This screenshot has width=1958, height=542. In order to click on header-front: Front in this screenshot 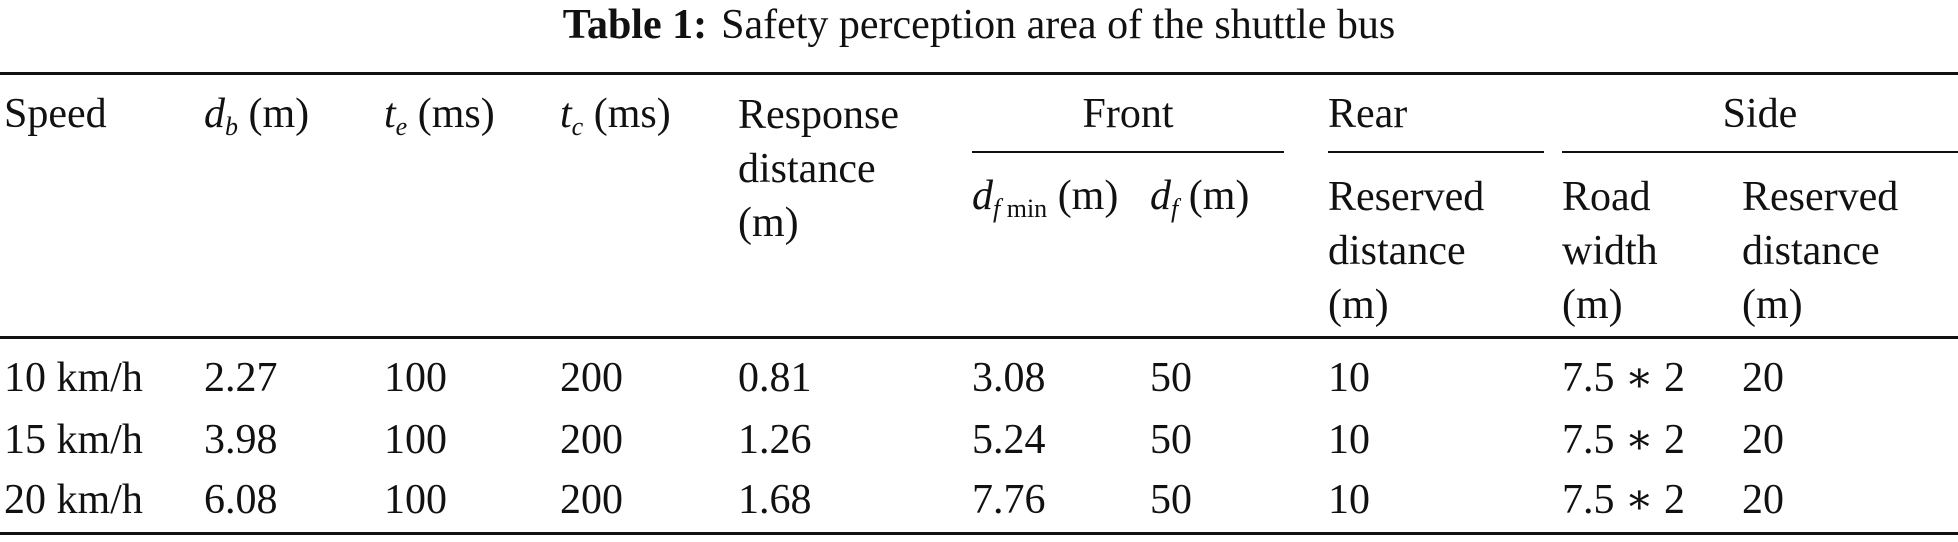, I will do `click(1128, 114)`.